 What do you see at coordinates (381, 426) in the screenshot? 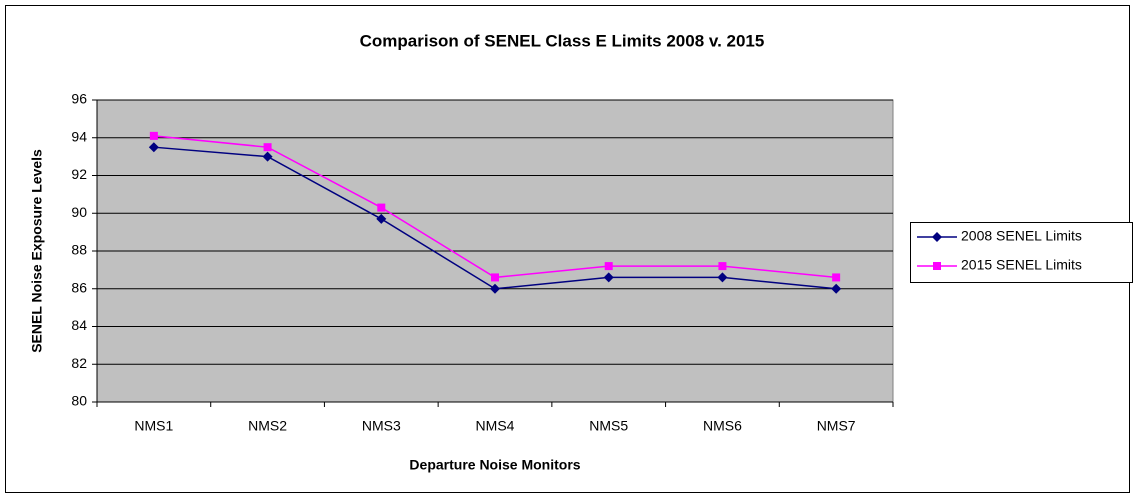
I see `x-tick-label: NMS3` at bounding box center [381, 426].